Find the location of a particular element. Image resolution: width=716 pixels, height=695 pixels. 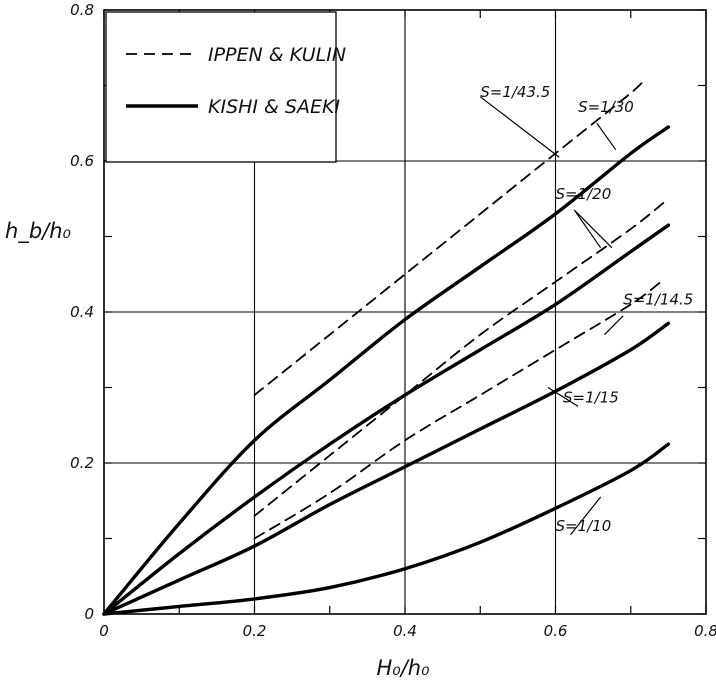

legend: IPPEN & KULIN KISHI & SAEKI is located at coordinates (225, 87).